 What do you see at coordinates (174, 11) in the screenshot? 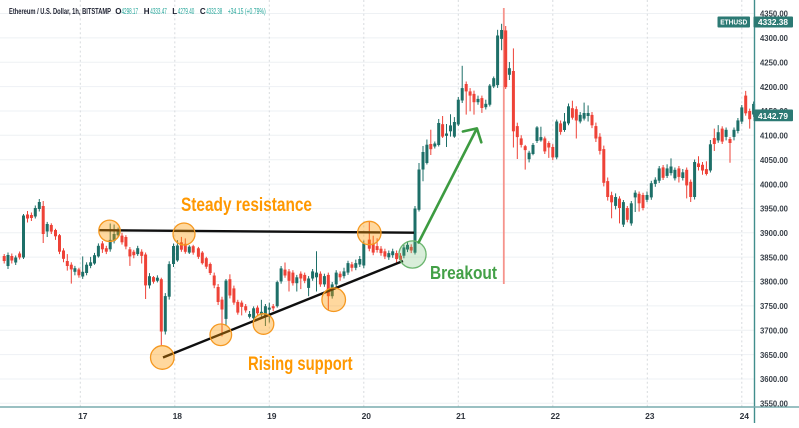
I see `svg-text: L` at bounding box center [174, 11].